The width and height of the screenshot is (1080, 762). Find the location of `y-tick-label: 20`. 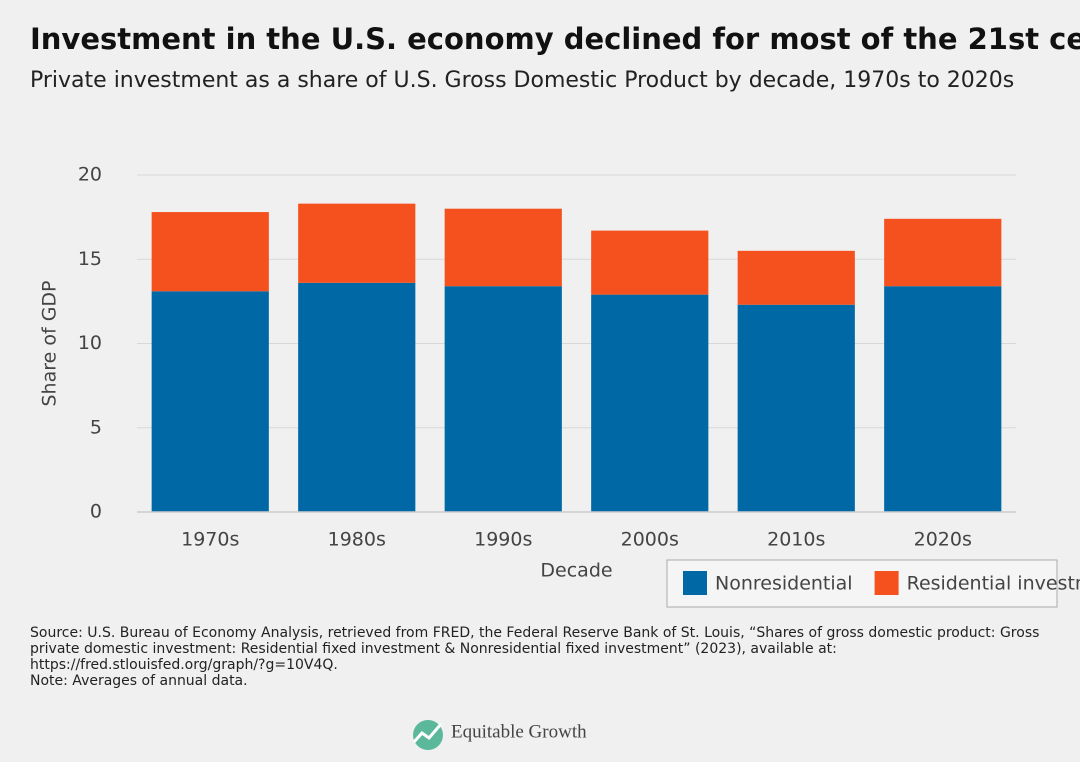

y-tick-label: 20 is located at coordinates (90, 175).